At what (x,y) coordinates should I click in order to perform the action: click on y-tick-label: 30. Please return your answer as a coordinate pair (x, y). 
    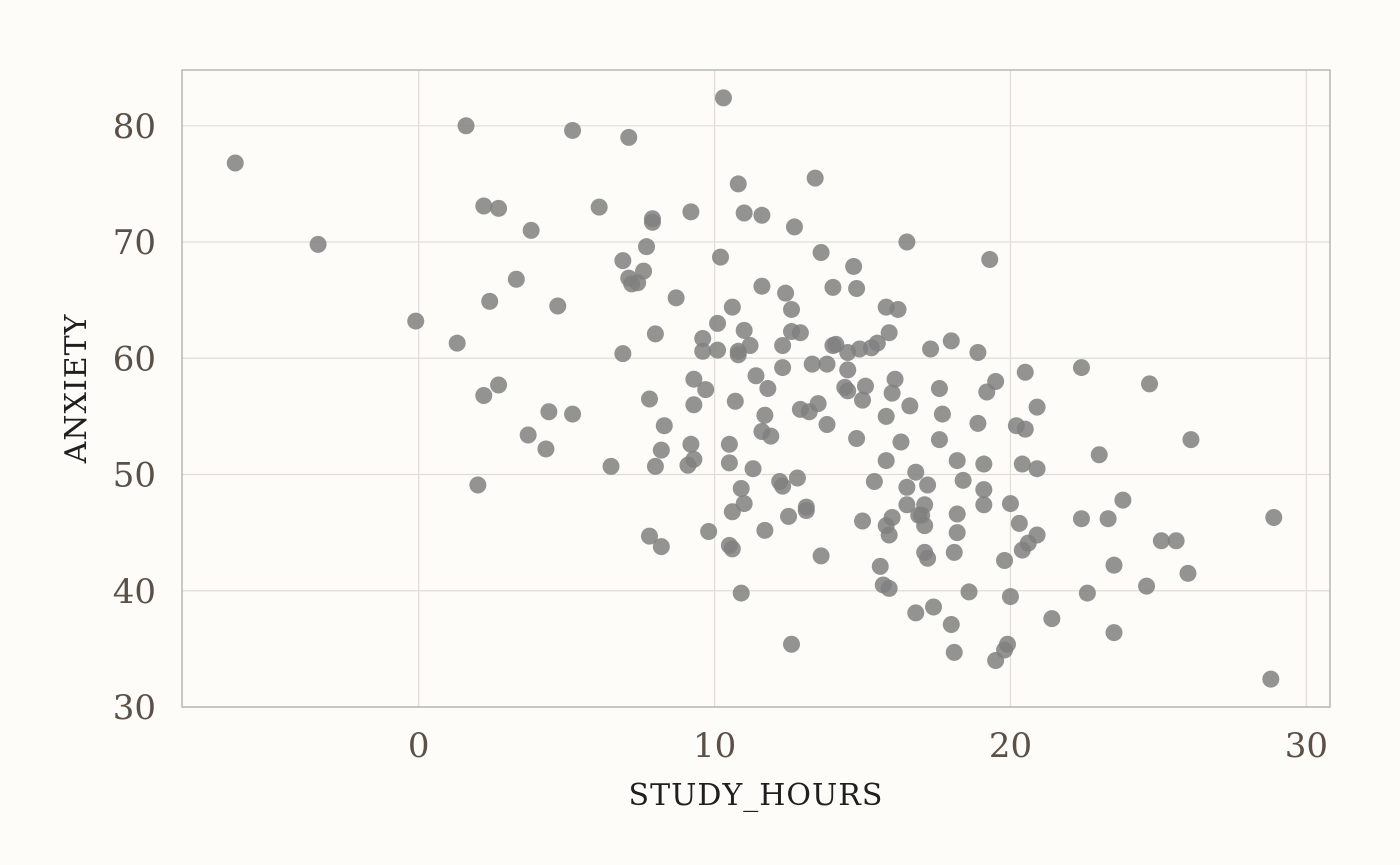
    Looking at the image, I should click on (134, 708).